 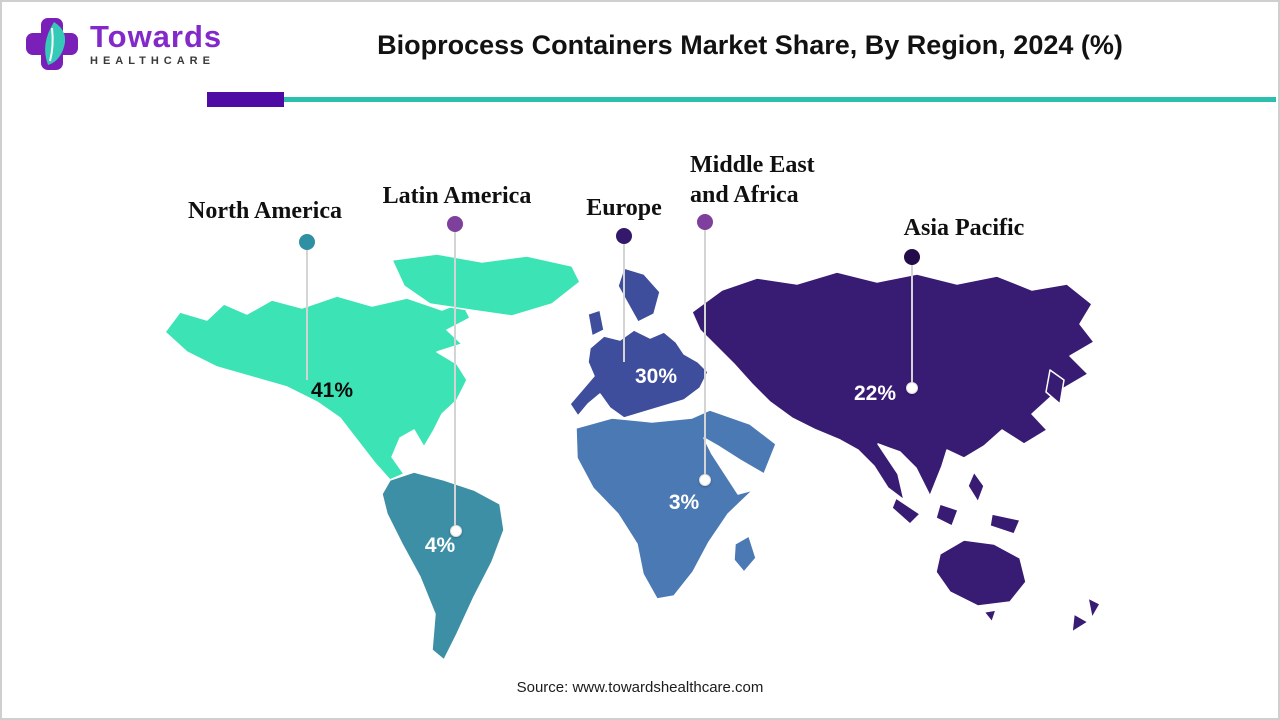 What do you see at coordinates (596, 323) in the screenshot?
I see `map-region-british-isles` at bounding box center [596, 323].